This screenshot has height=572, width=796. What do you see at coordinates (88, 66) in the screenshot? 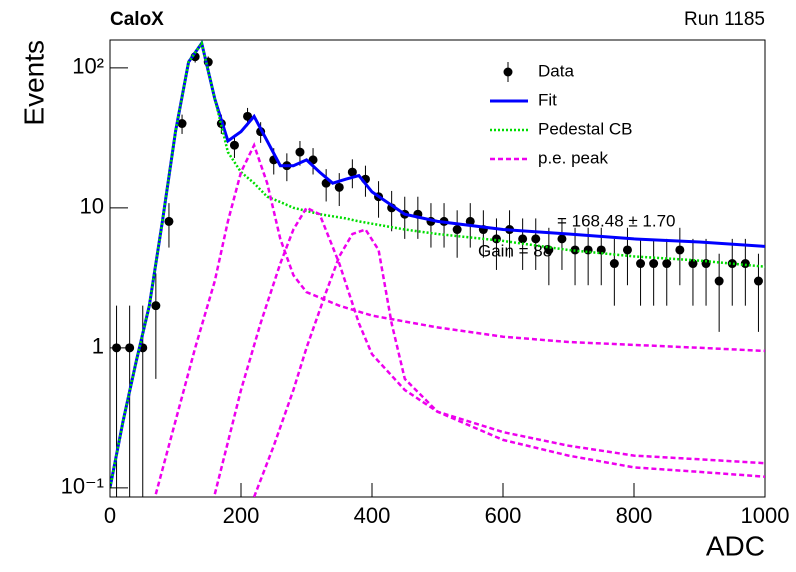
I see `y-tick-label: 10²` at bounding box center [88, 66].